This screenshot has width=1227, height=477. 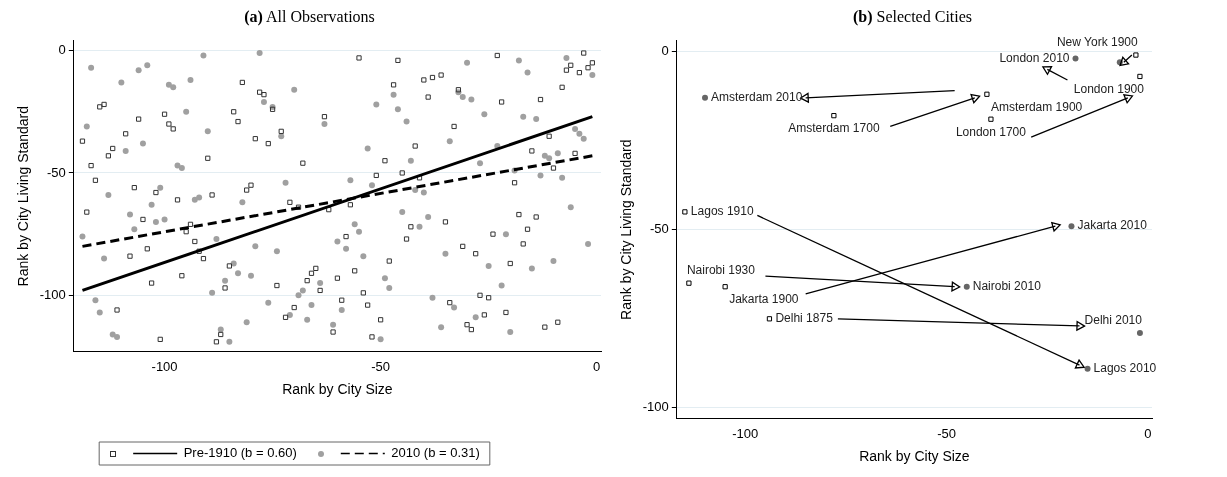 What do you see at coordinates (1113, 320) in the screenshot?
I see `annotation: Delhi 2010` at bounding box center [1113, 320].